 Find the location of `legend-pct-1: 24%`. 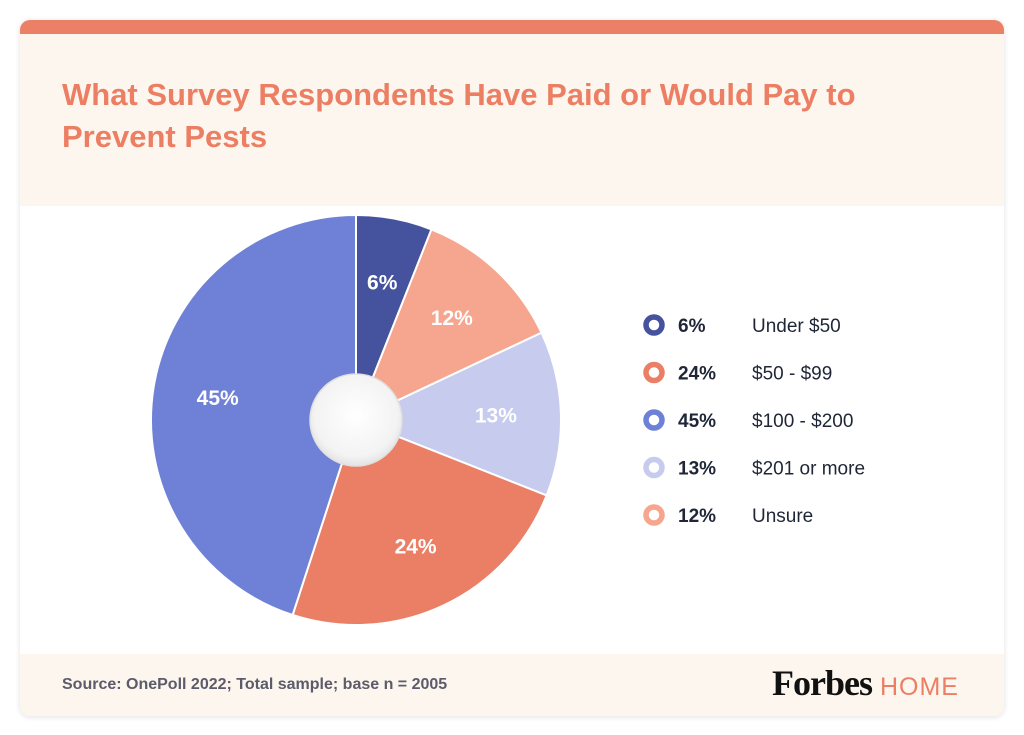

legend-pct-1: 24% is located at coordinates (697, 374).